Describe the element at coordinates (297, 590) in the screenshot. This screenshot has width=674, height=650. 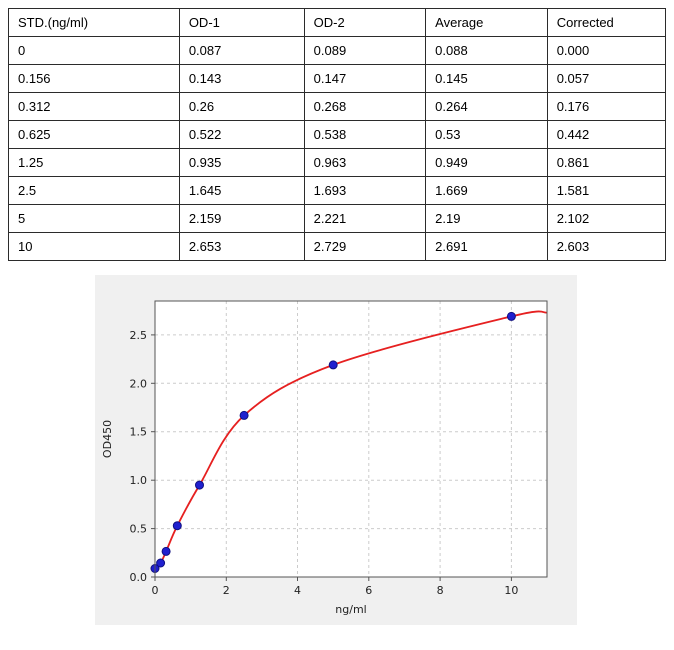
I see `x-tick-label: 4` at that location.